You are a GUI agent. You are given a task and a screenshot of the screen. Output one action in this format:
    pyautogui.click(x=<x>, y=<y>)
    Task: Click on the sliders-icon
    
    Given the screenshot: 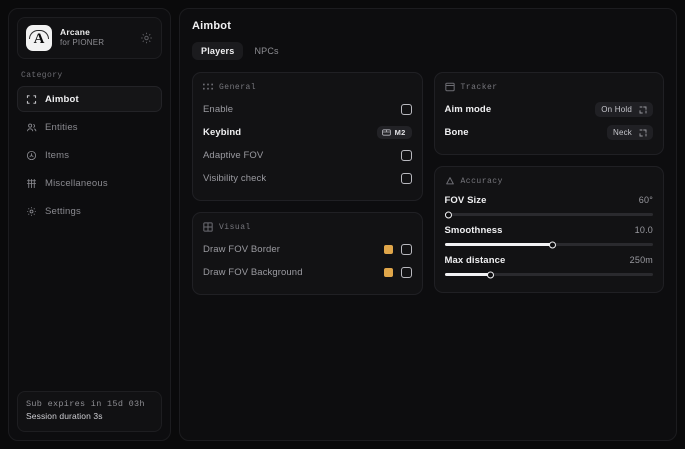 What is the action you would take?
    pyautogui.click(x=31, y=183)
    